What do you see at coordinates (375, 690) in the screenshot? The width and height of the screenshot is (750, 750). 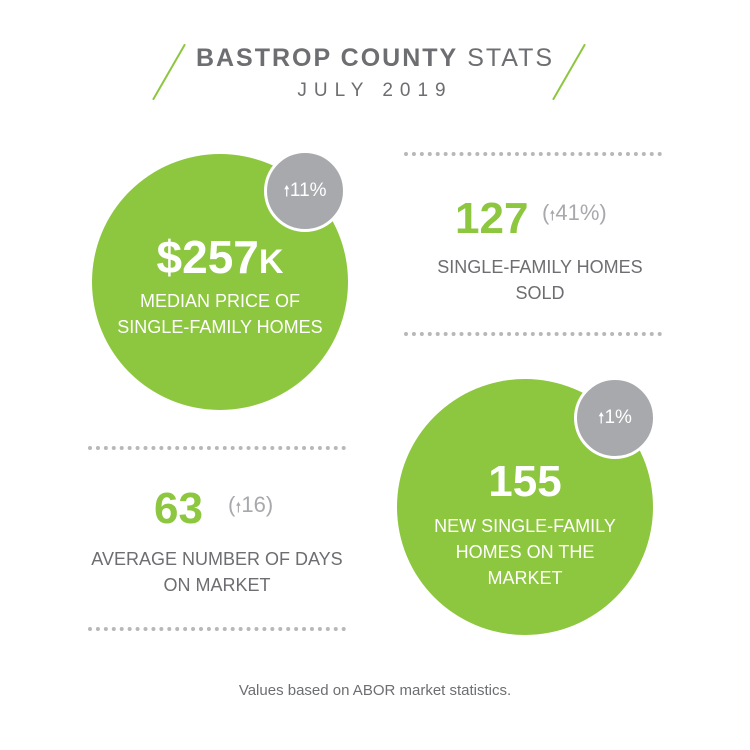 I see `footer-note: Values based on ABOR market statistics.` at bounding box center [375, 690].